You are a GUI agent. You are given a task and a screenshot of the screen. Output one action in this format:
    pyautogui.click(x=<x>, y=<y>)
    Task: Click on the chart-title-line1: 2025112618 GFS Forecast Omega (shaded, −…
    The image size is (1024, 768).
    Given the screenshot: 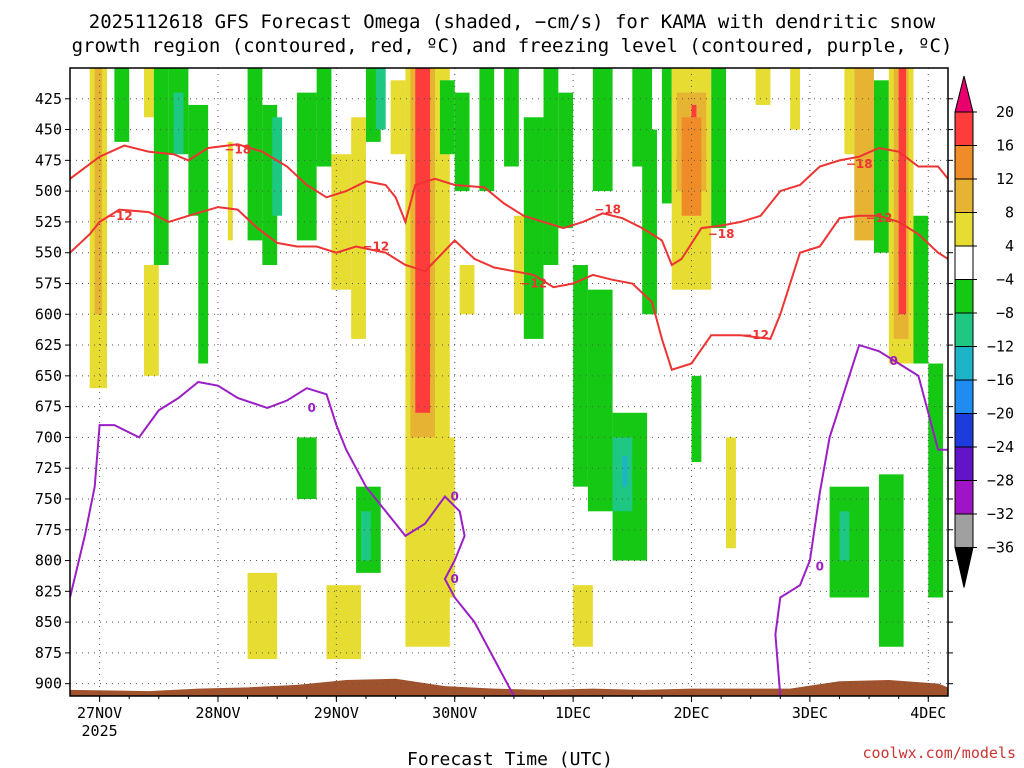 What is the action you would take?
    pyautogui.click(x=512, y=22)
    